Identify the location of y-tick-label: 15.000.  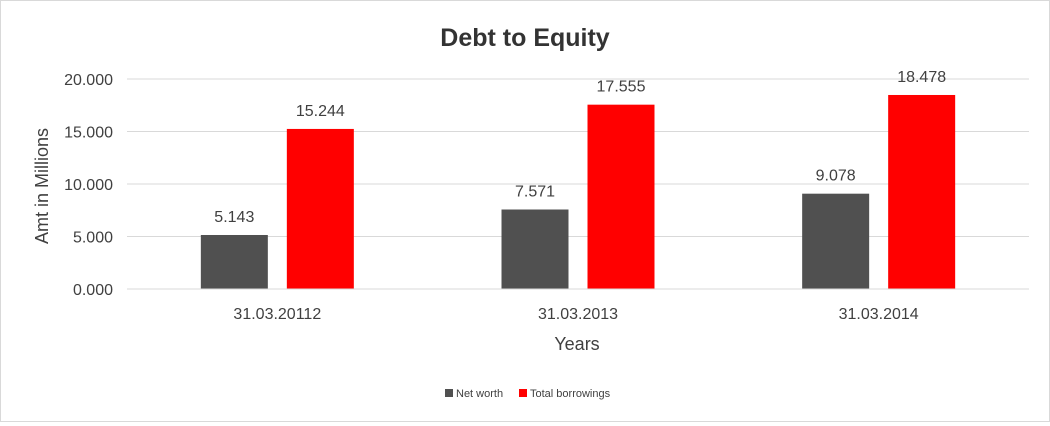
(88, 133).